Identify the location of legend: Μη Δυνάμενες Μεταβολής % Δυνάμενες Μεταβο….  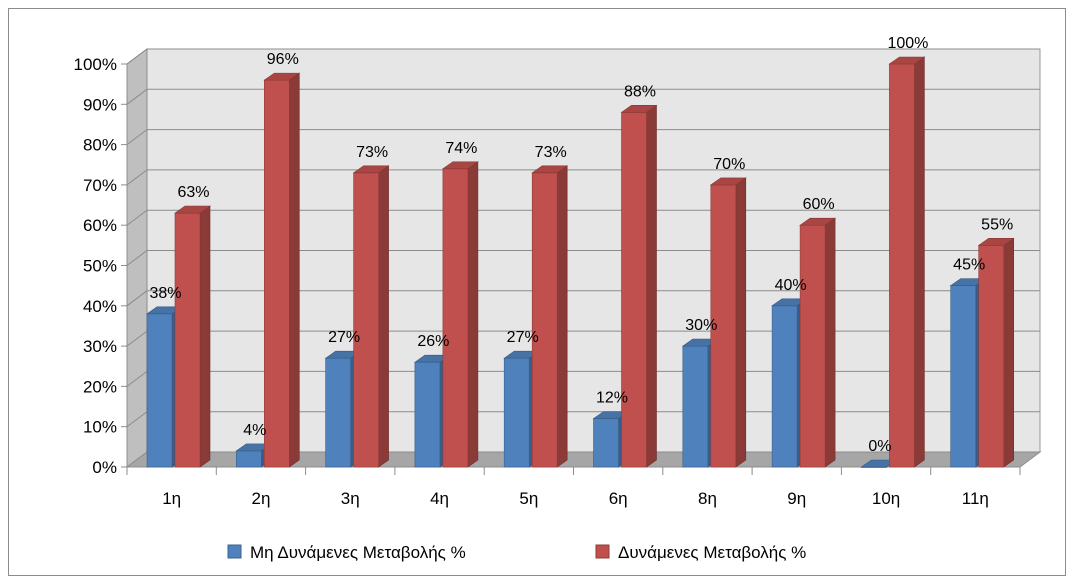
(516, 552).